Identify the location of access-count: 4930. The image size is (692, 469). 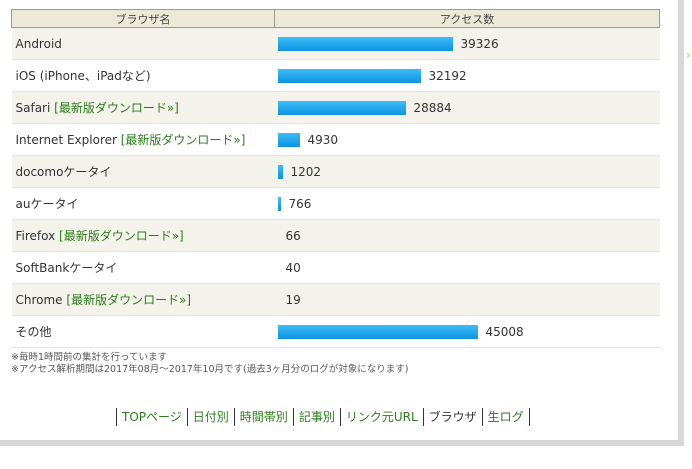
(323, 139).